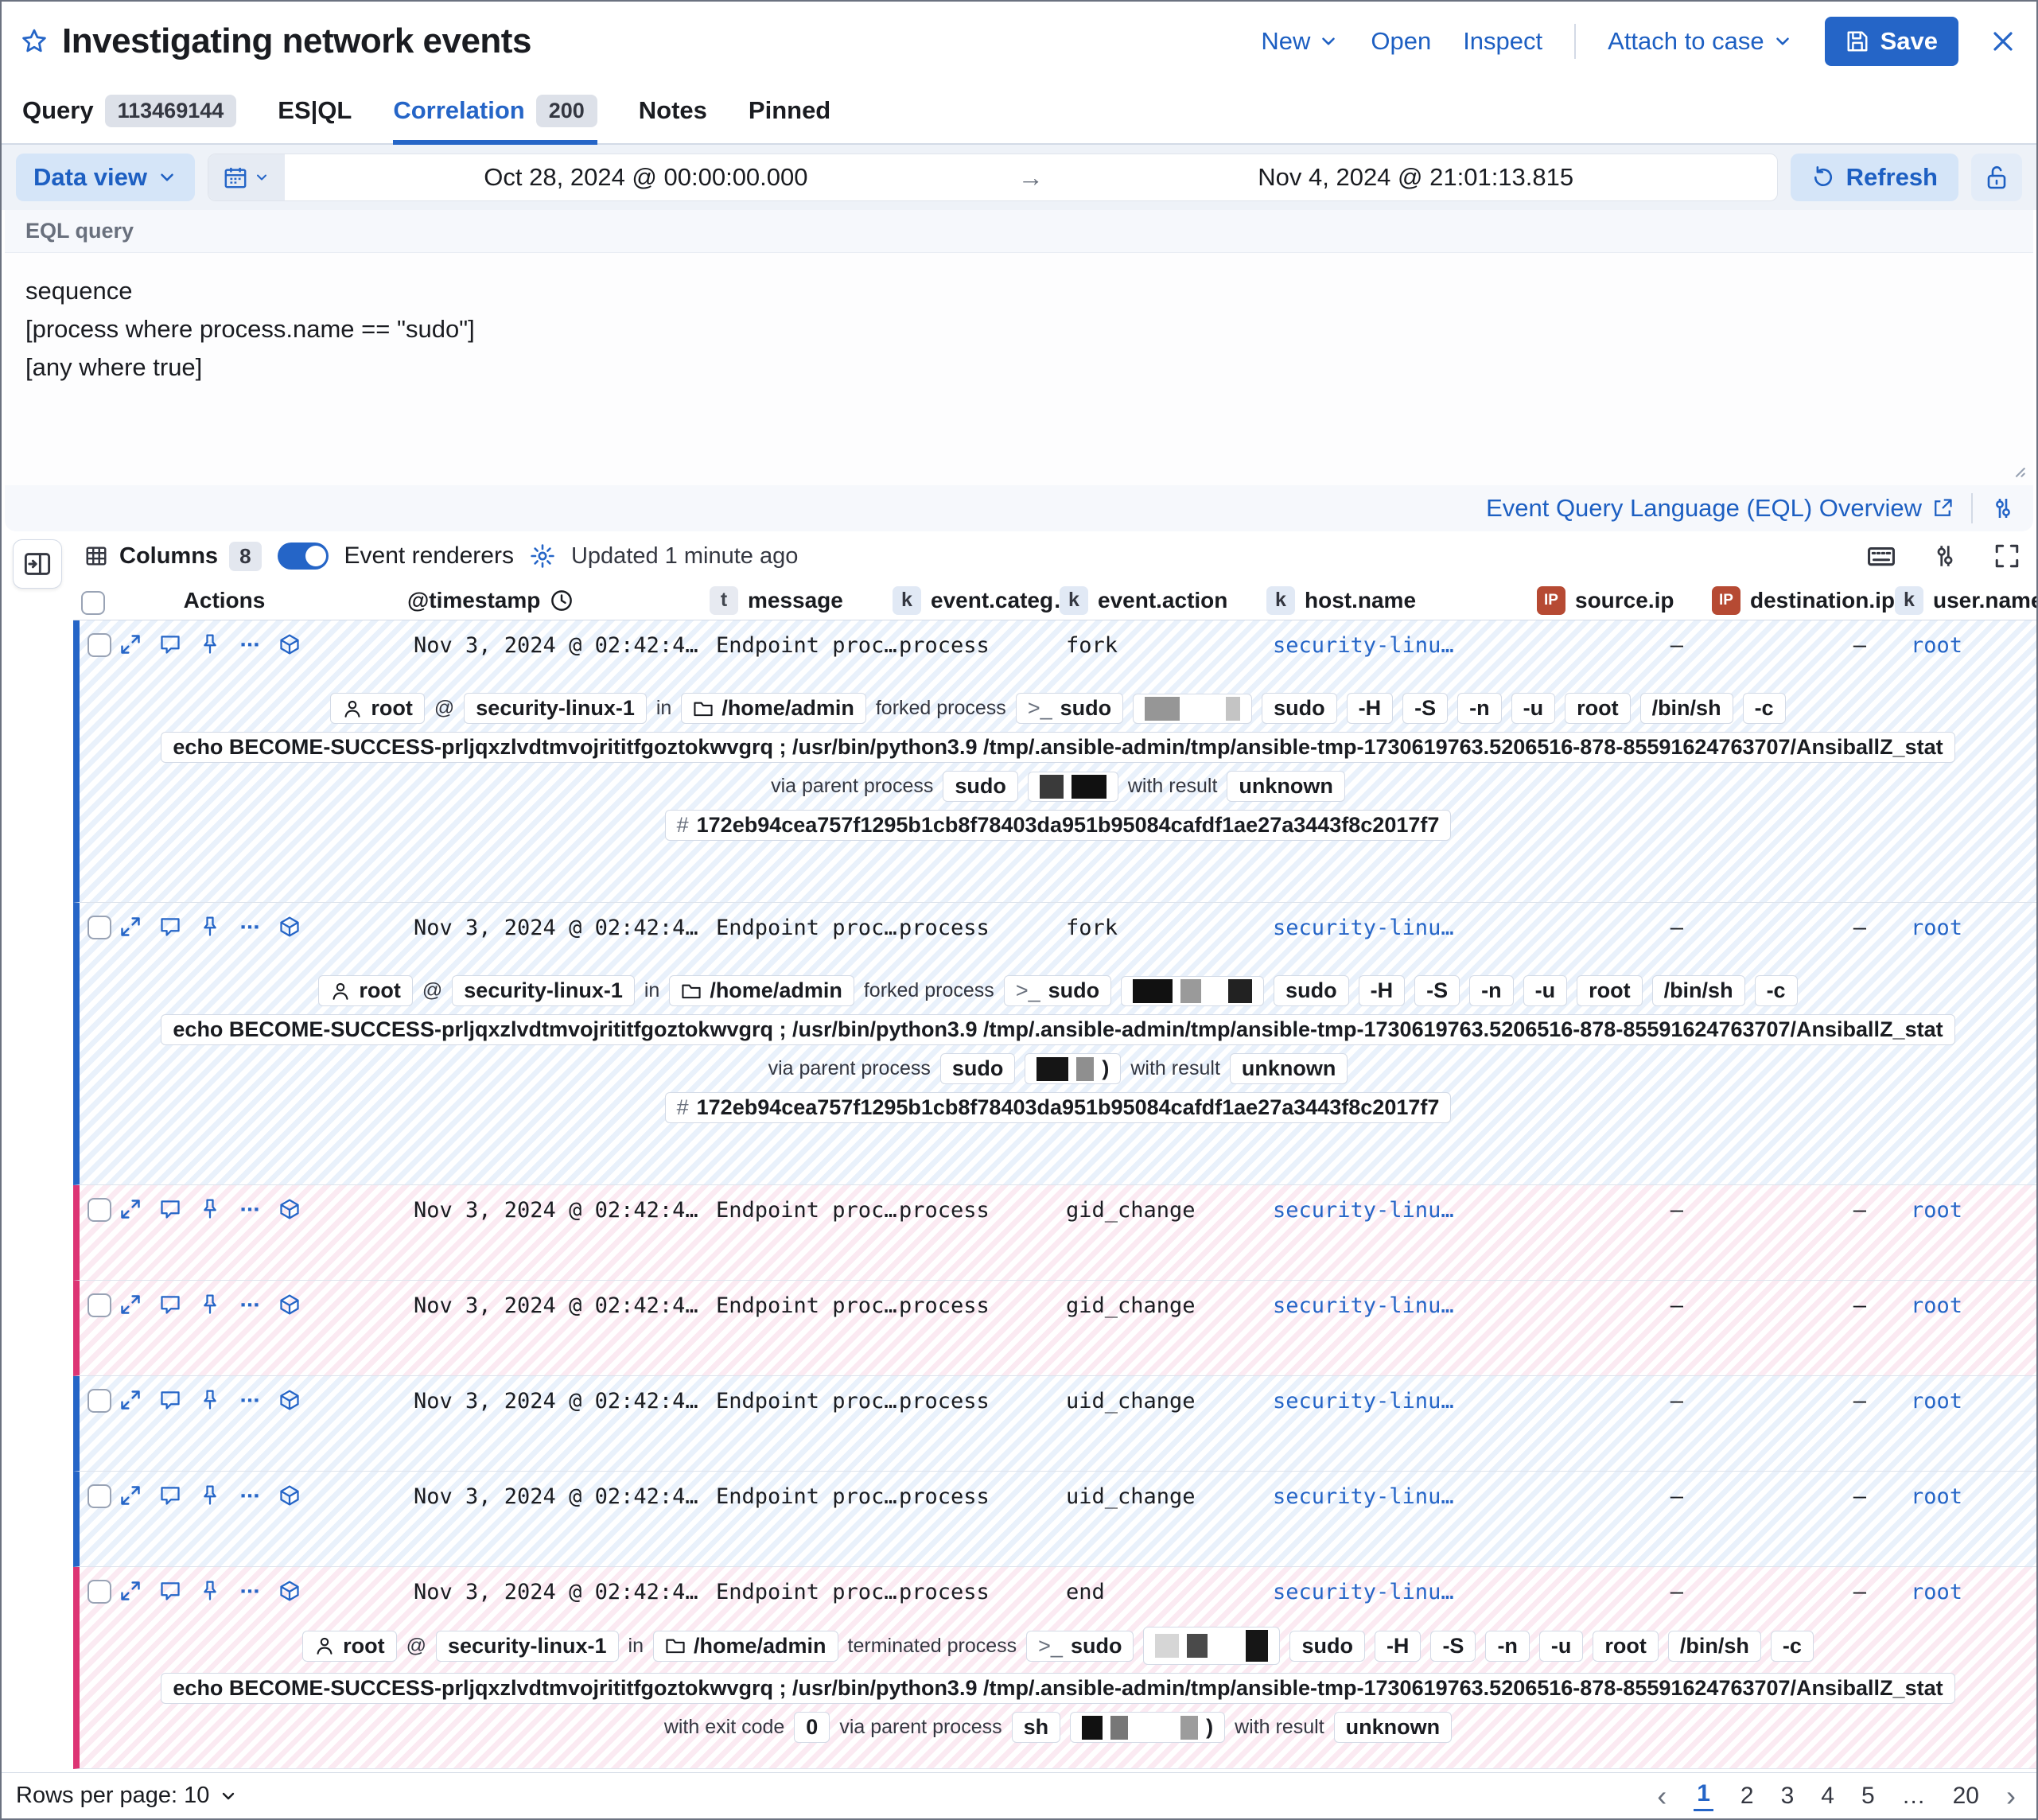  I want to click on start-date-field: Oct 28, 2024 @ 00:00:00.000, so click(646, 177).